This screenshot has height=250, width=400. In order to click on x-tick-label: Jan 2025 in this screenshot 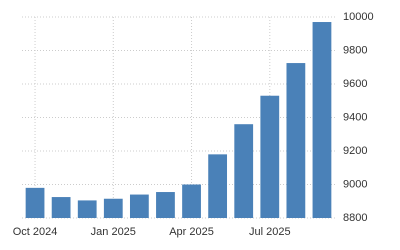, I will do `click(113, 232)`.